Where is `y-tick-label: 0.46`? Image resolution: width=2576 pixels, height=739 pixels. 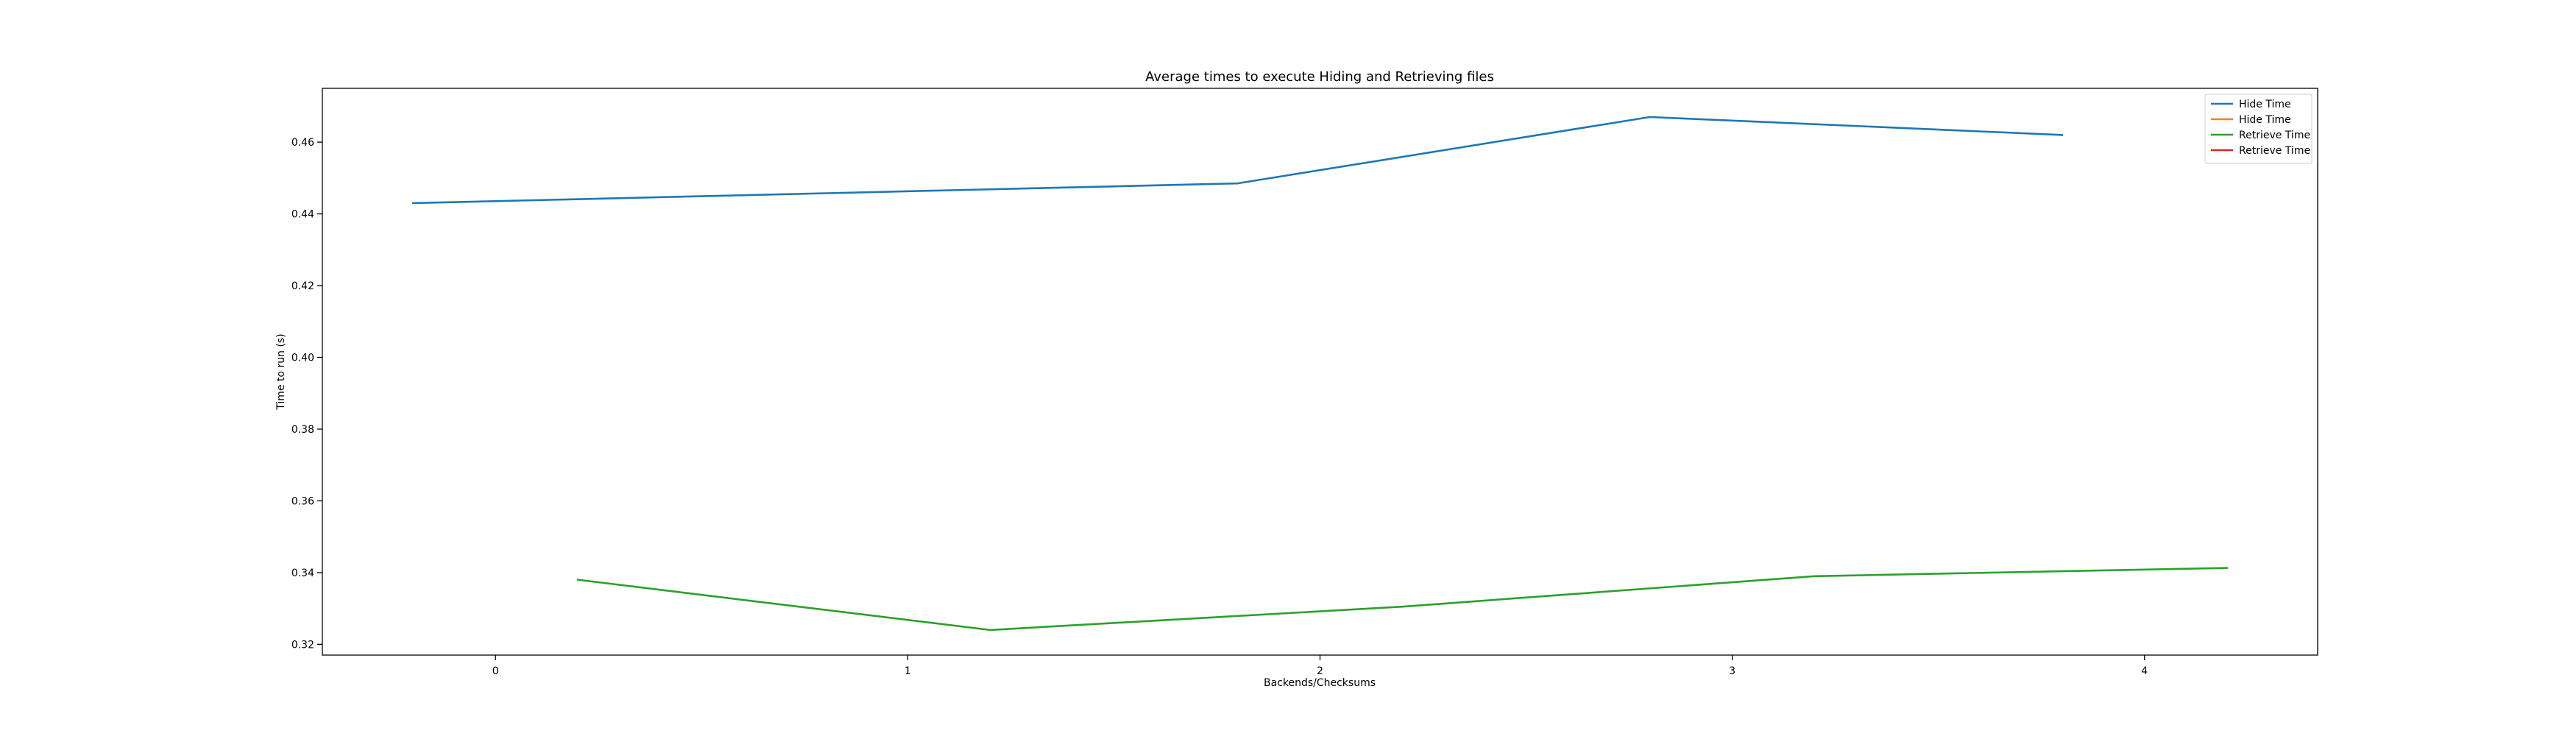
y-tick-label: 0.46 is located at coordinates (302, 143).